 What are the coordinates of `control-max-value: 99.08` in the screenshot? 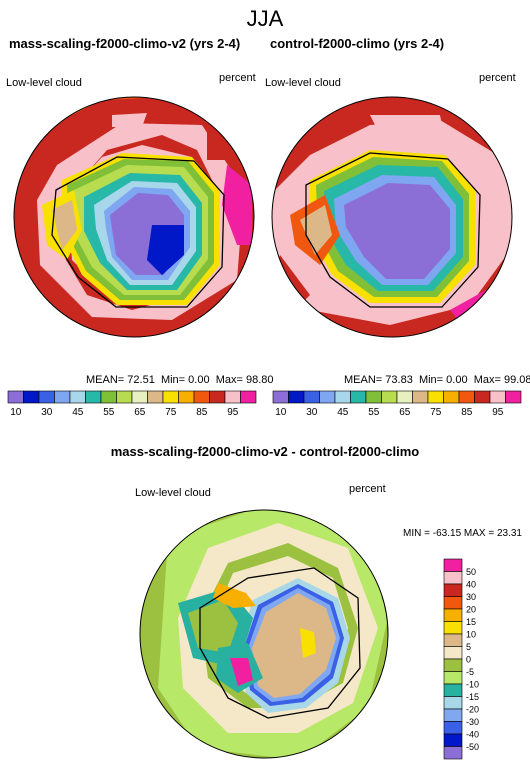 It's located at (516, 380).